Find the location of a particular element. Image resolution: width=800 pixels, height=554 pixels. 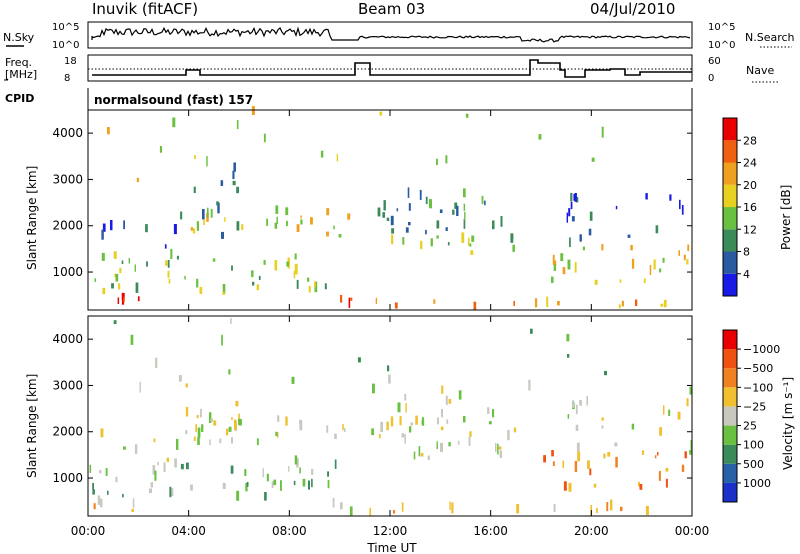

date-title: 04/Jul/2010 is located at coordinates (632, 9).